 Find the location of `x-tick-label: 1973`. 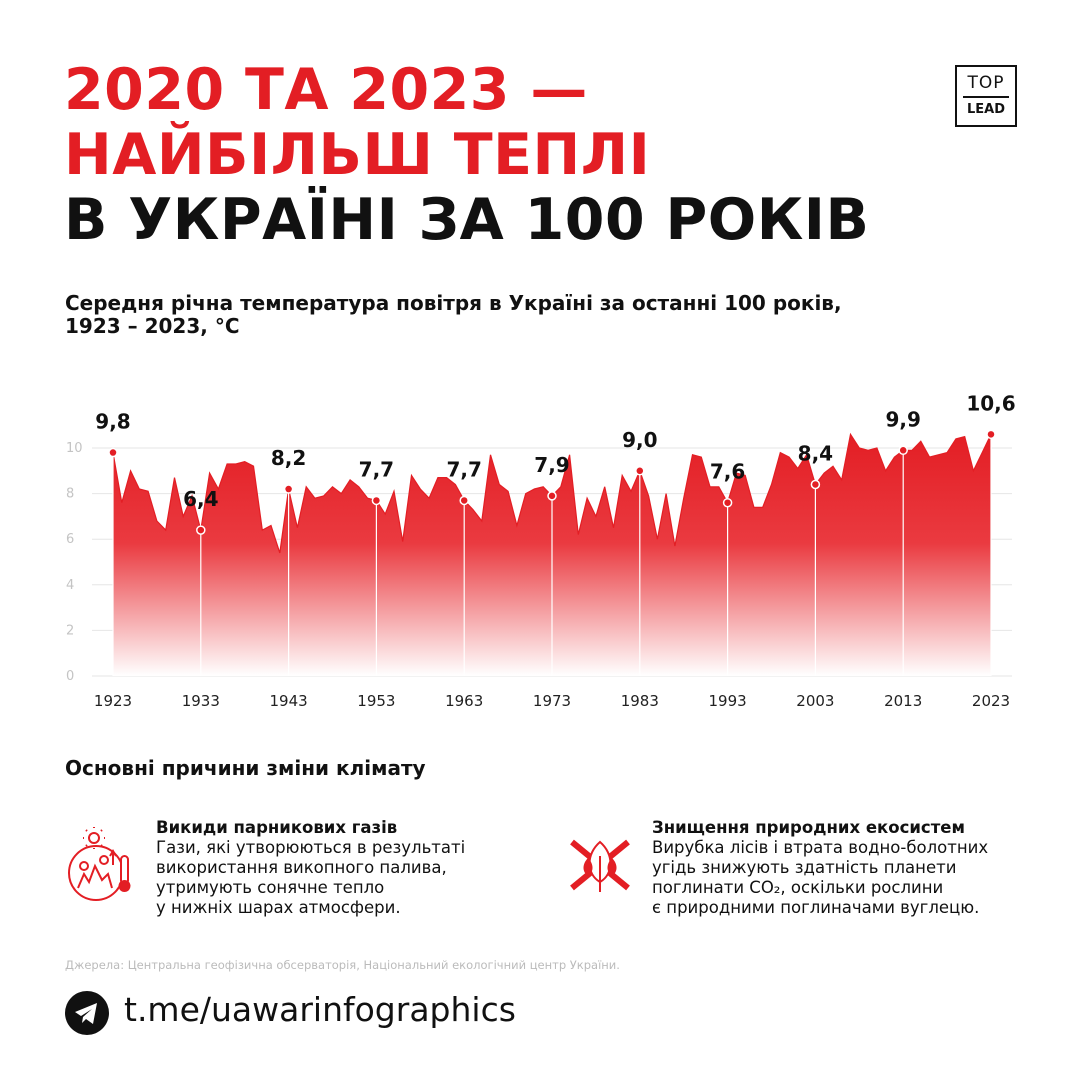

x-tick-label: 1973 is located at coordinates (552, 701).